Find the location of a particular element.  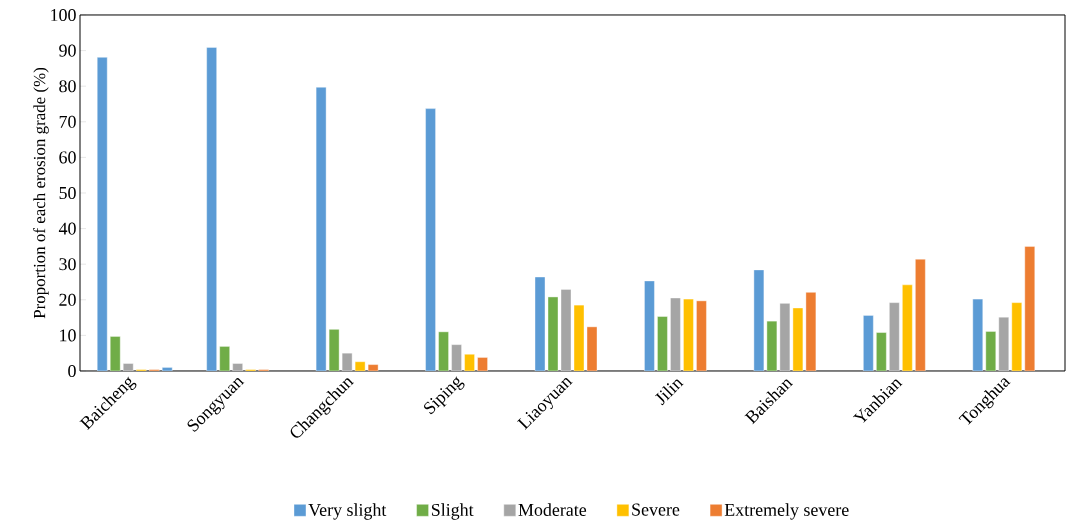

y-tick-label: 30 is located at coordinates (67, 264).